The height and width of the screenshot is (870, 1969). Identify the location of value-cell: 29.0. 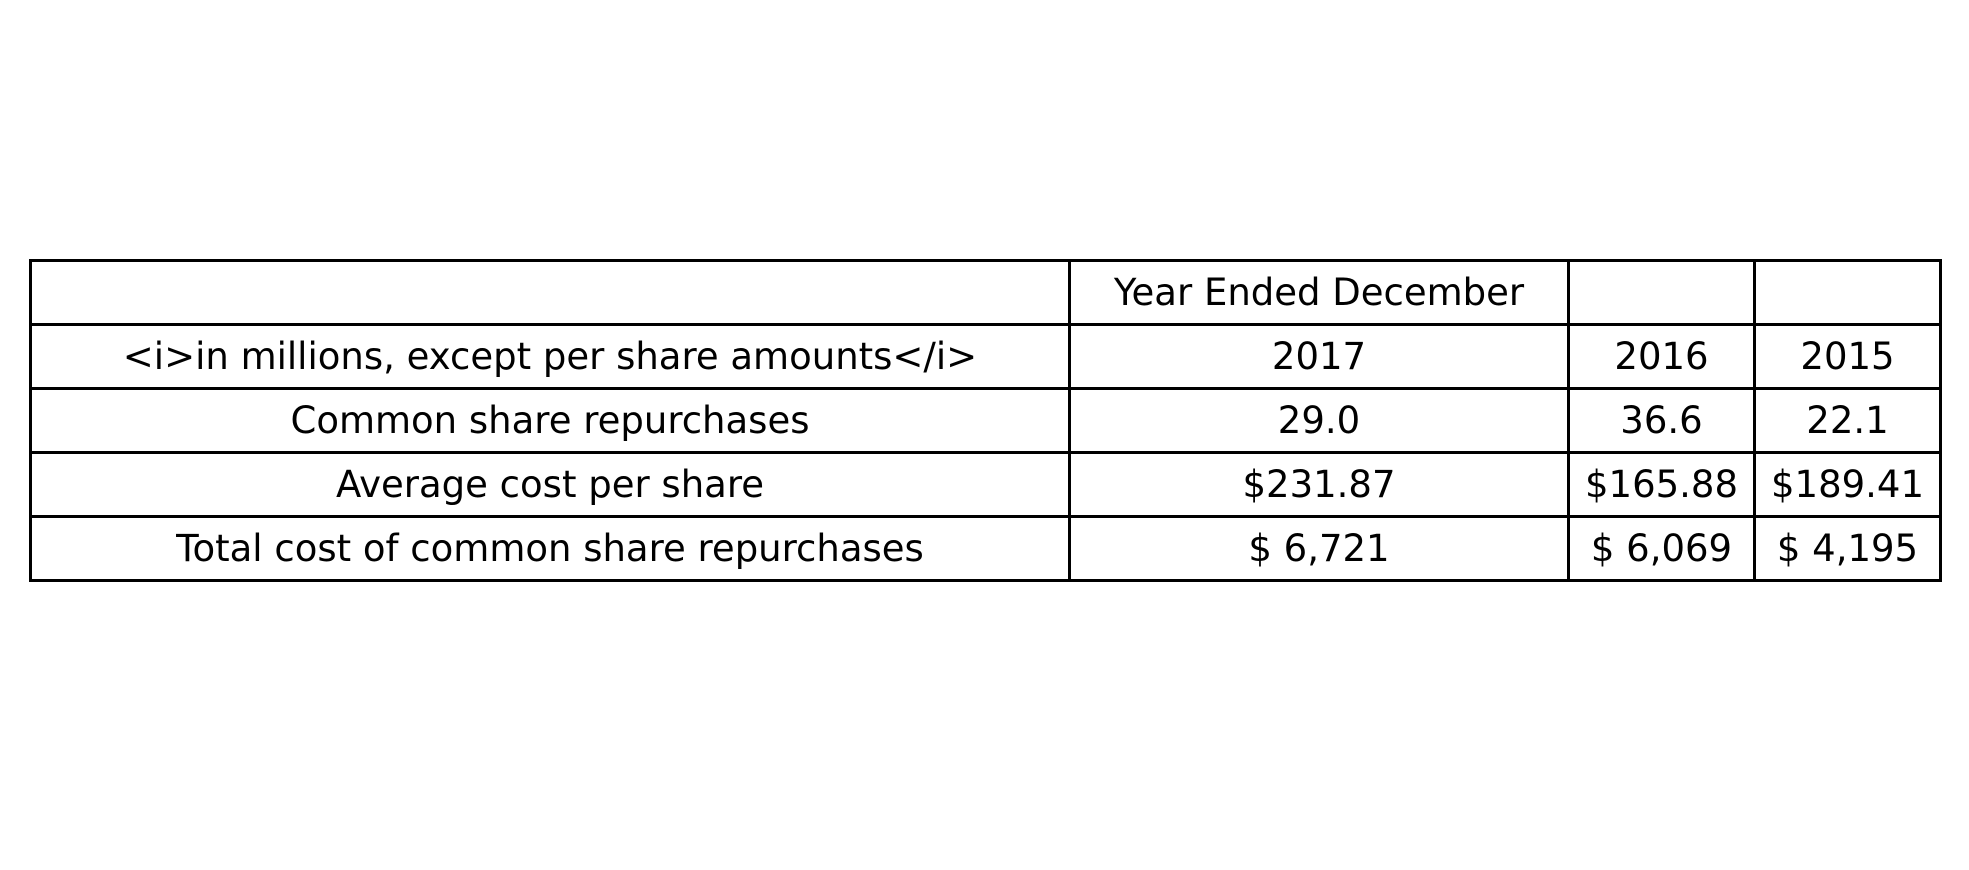
(1319, 420).